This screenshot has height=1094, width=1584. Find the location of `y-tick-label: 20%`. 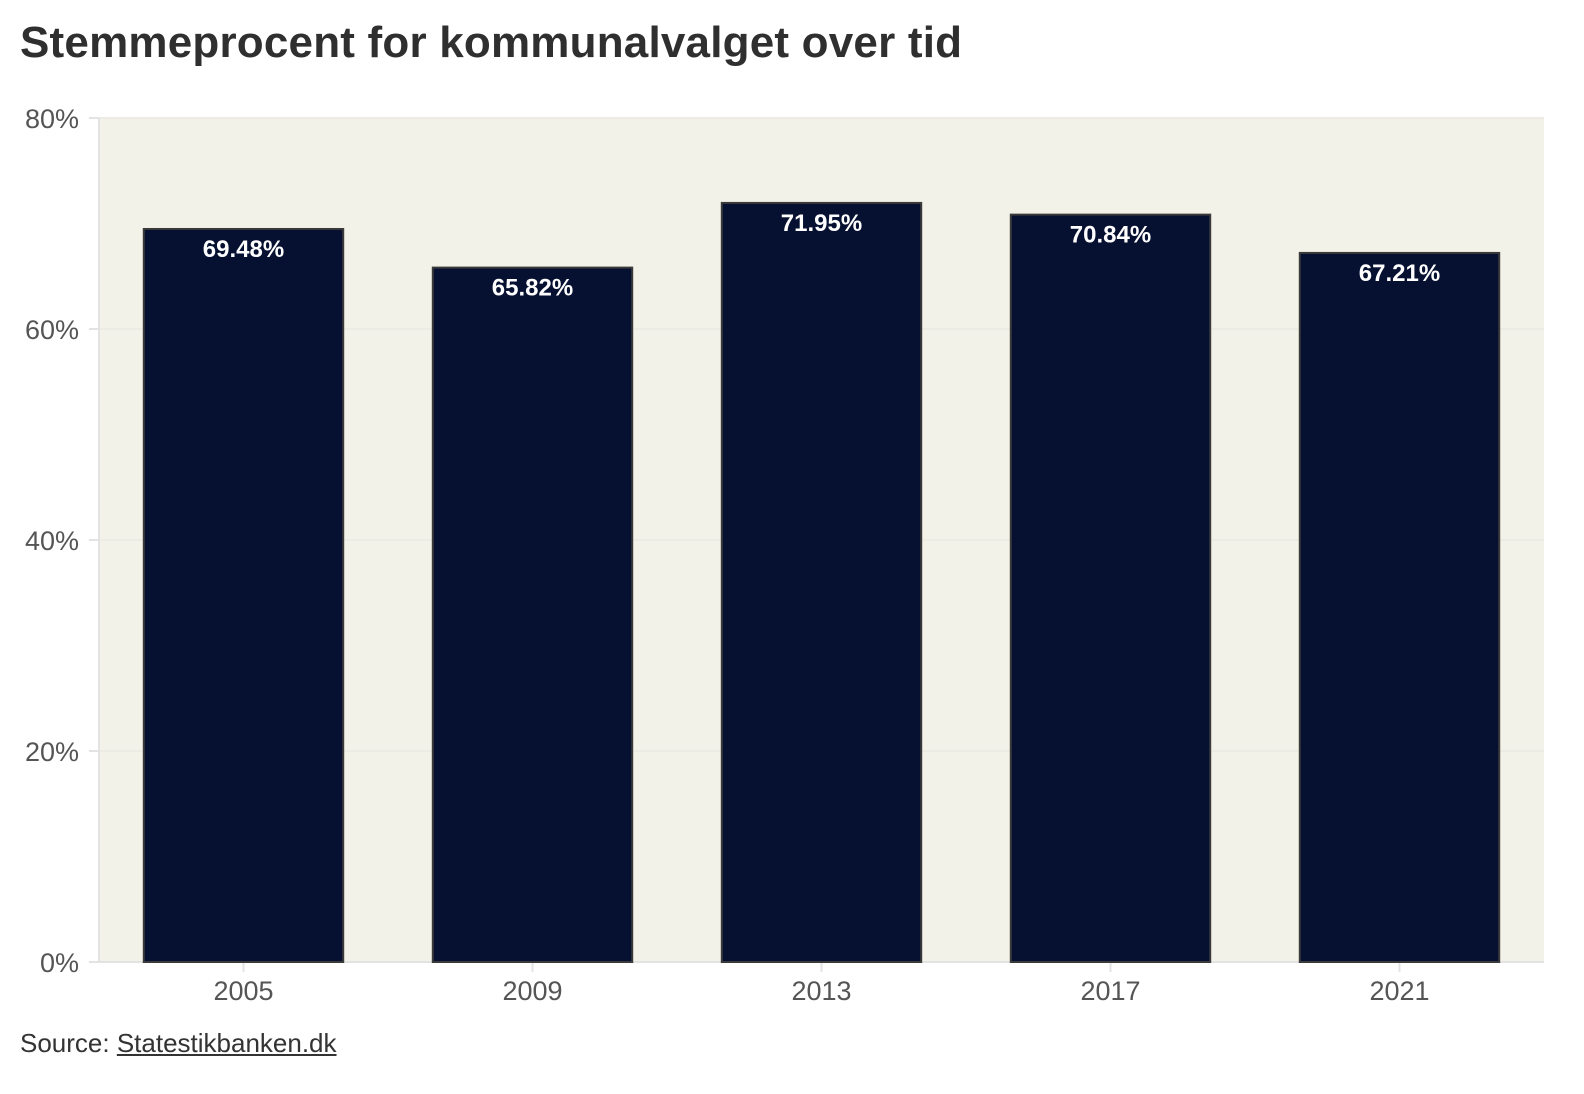

y-tick-label: 20% is located at coordinates (52, 752).